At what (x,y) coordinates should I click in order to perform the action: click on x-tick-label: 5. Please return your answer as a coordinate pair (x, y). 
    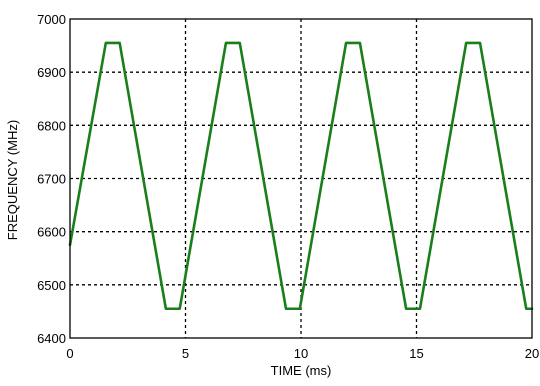
    Looking at the image, I should click on (185, 353).